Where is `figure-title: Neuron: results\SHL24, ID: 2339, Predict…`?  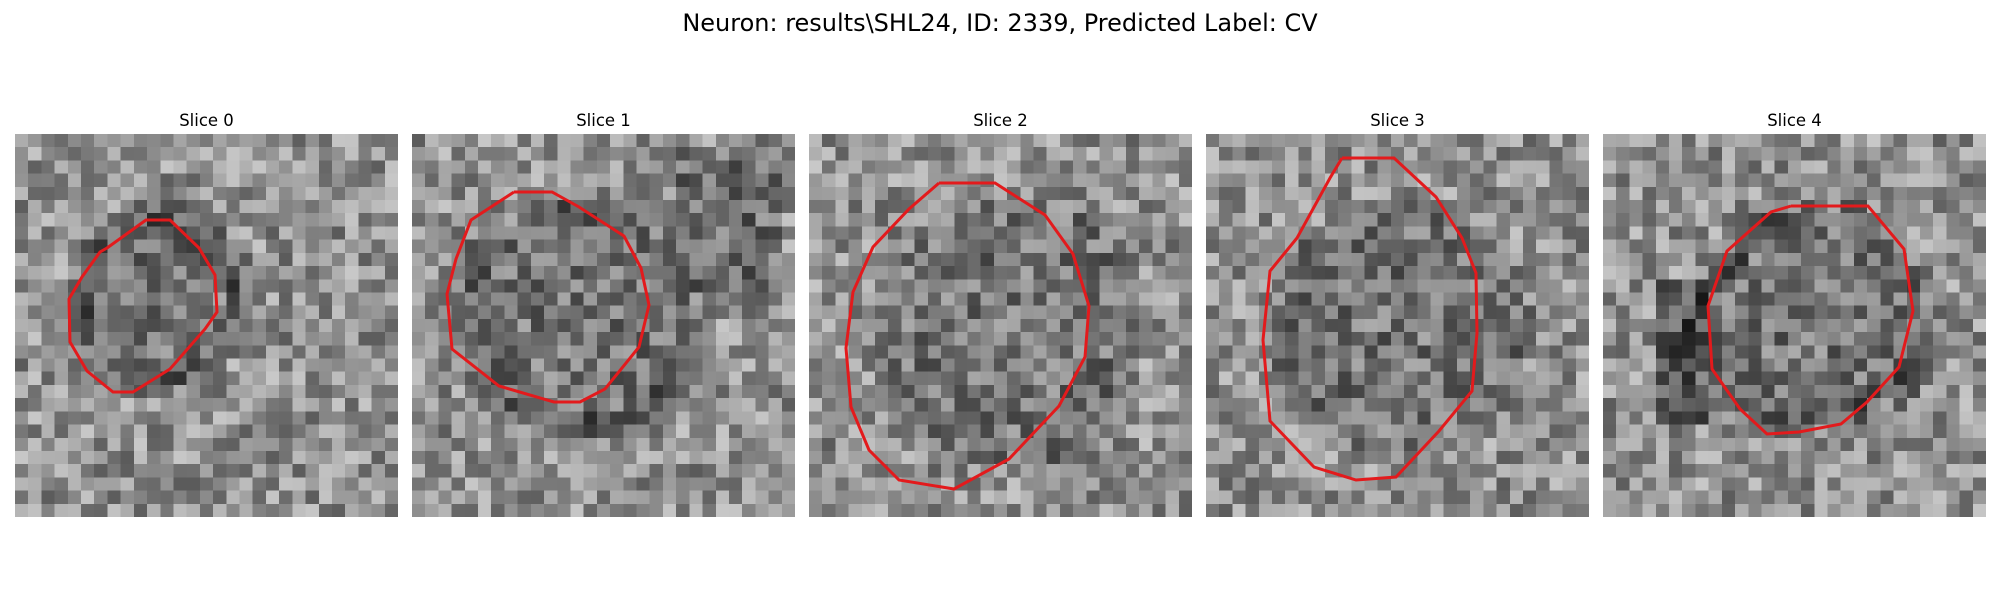
figure-title: Neuron: results\SHL24, ID: 2339, Predict… is located at coordinates (1000, 23).